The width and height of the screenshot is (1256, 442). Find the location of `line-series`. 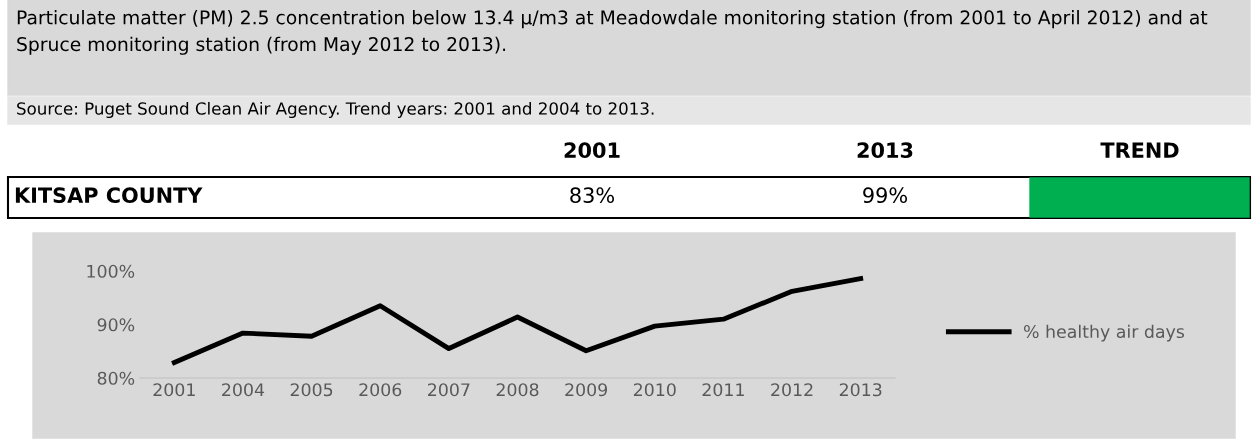

line-series is located at coordinates (517, 320).